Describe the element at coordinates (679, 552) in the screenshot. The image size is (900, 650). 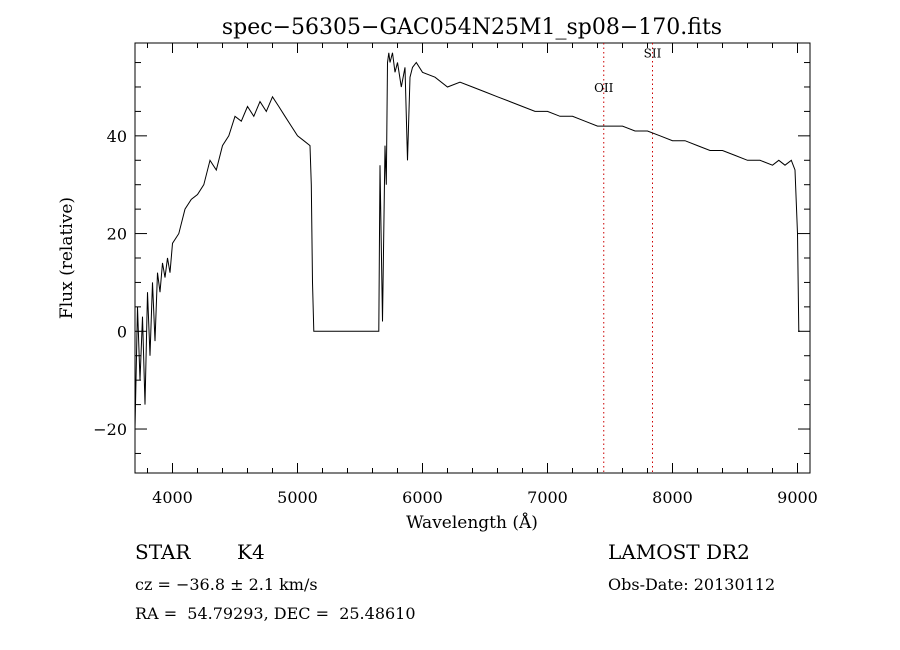
I see `survey-name: LAMOST DR2` at that location.